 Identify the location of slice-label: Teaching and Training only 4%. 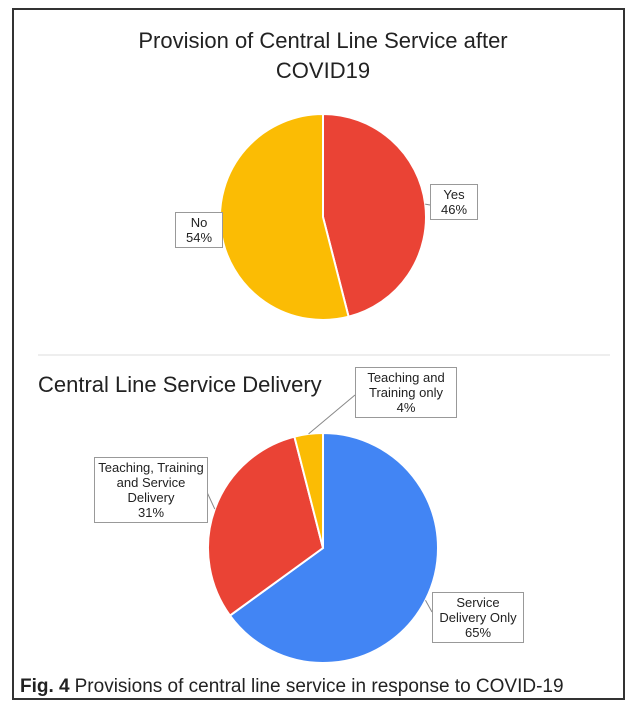
(406, 392).